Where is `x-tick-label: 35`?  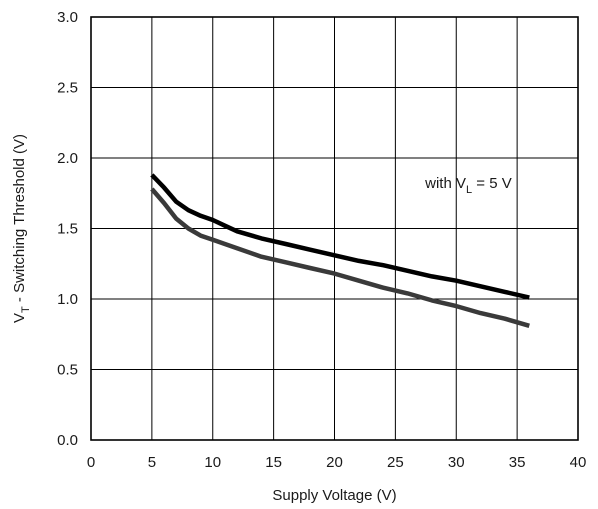 x-tick-label: 35 is located at coordinates (517, 462).